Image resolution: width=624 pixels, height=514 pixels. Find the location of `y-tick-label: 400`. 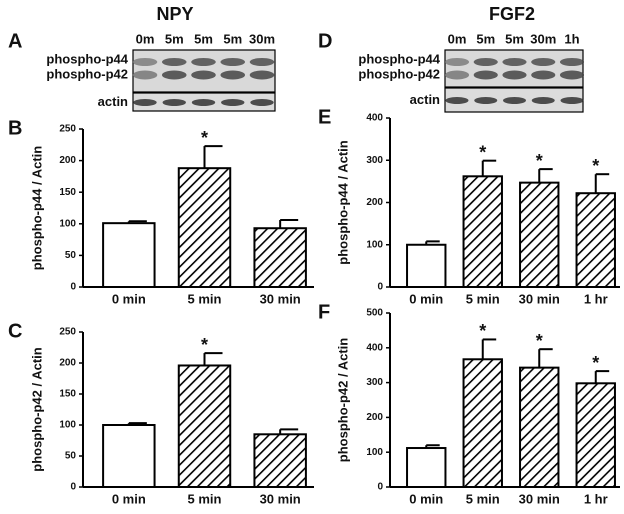

y-tick-label: 400 is located at coordinates (374, 118).